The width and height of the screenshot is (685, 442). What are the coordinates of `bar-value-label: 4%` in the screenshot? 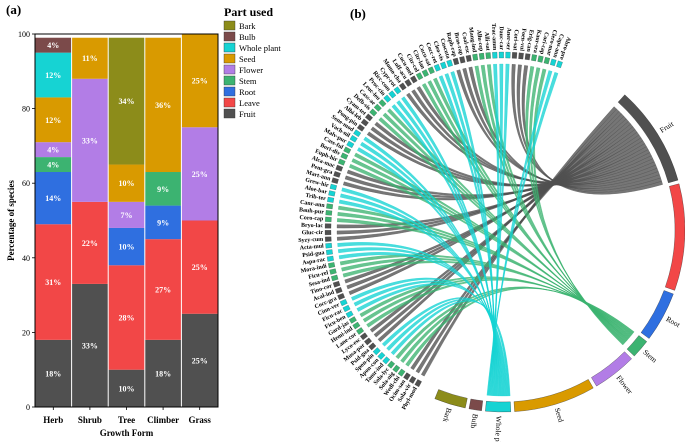 It's located at (53, 150).